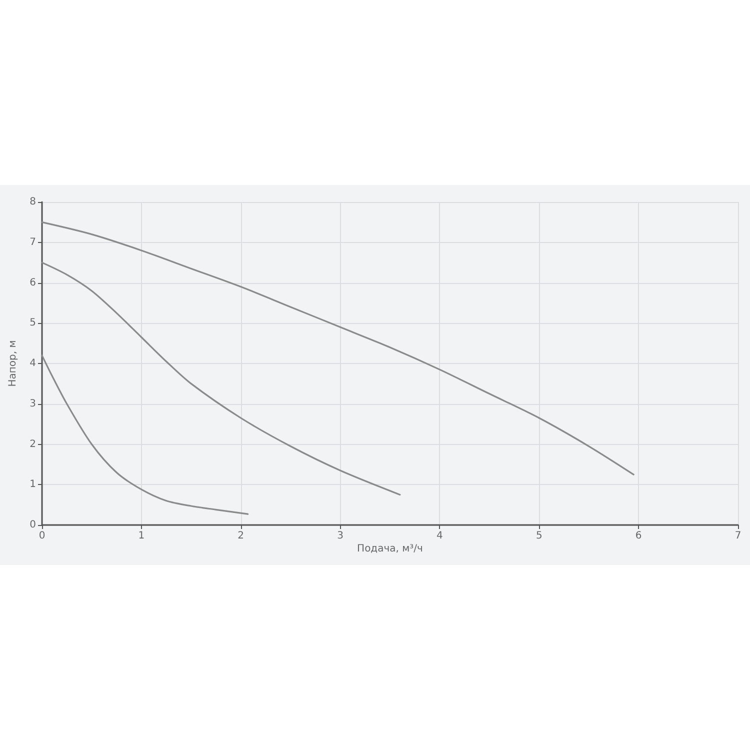 Image resolution: width=750 pixels, height=750 pixels. I want to click on y-tick-label: 8, so click(33, 202).